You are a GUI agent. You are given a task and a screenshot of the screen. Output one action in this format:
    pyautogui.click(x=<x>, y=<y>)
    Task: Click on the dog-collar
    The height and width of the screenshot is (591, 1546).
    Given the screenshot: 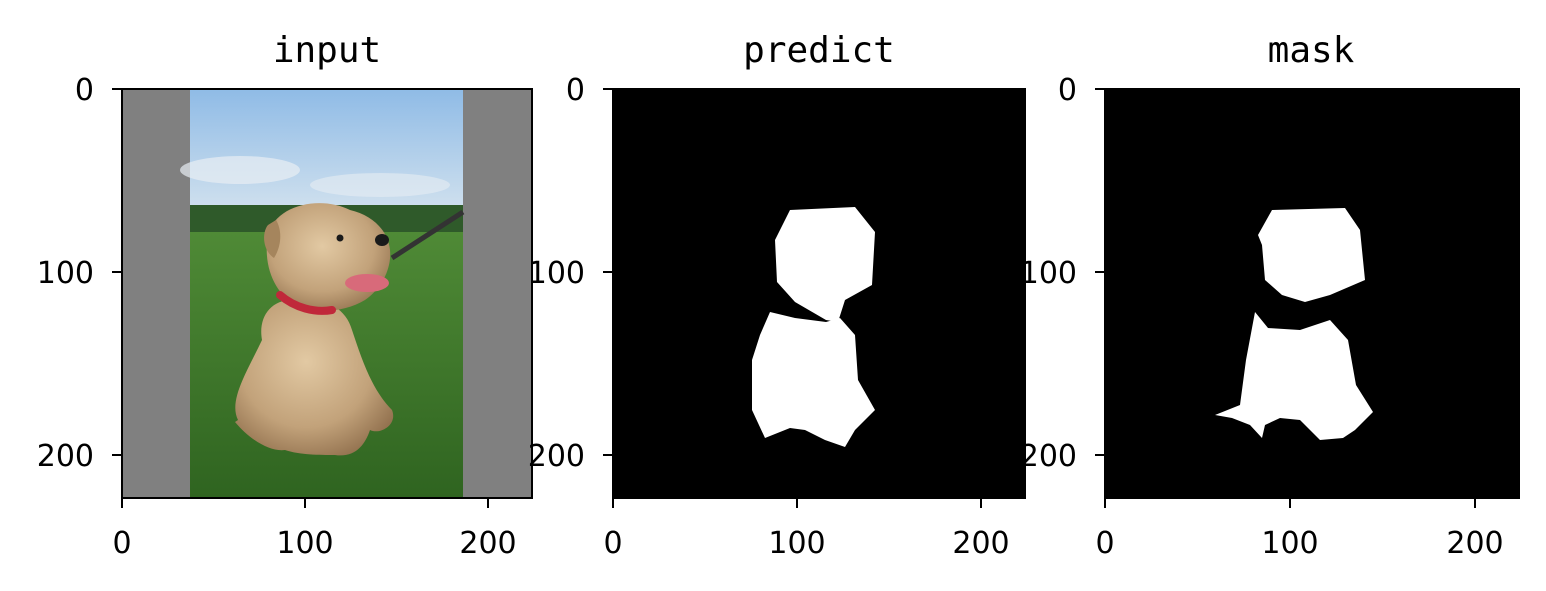 What is the action you would take?
    pyautogui.click(x=306, y=303)
    